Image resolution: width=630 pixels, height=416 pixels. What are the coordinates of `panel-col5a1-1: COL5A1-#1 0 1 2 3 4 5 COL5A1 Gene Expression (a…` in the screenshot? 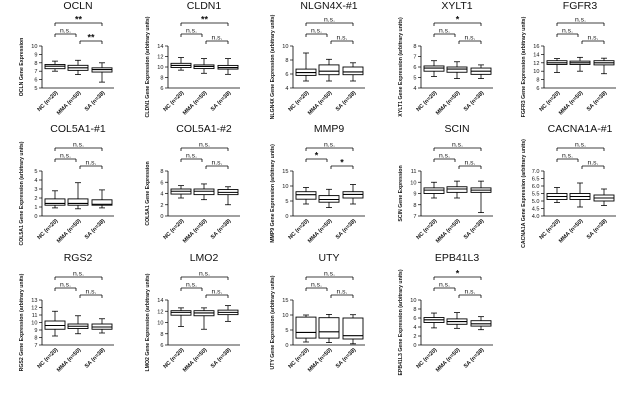 It's located at (66, 184).